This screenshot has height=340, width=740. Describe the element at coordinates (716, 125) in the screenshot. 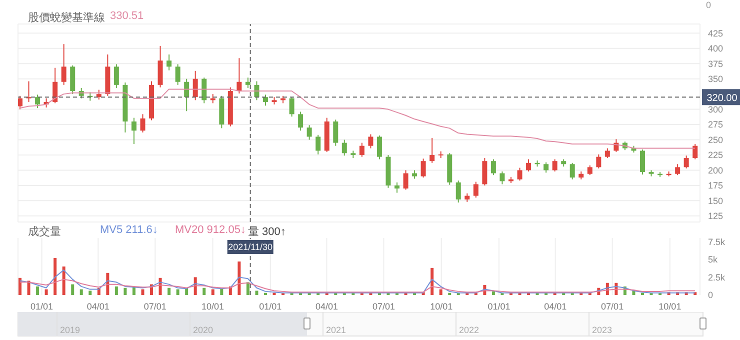

I see `y-tick-label: 275` at that location.